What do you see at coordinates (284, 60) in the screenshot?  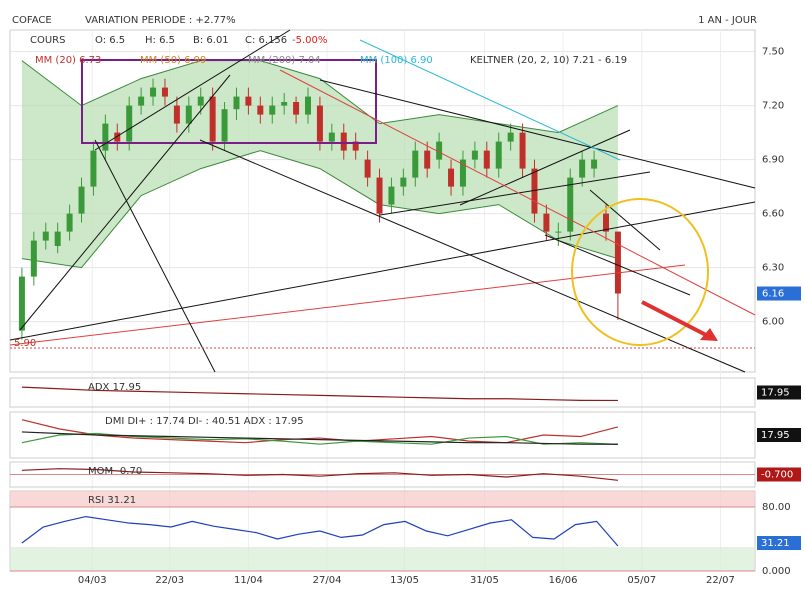 I see `overlay-label: MM (200) 7.04` at bounding box center [284, 60].